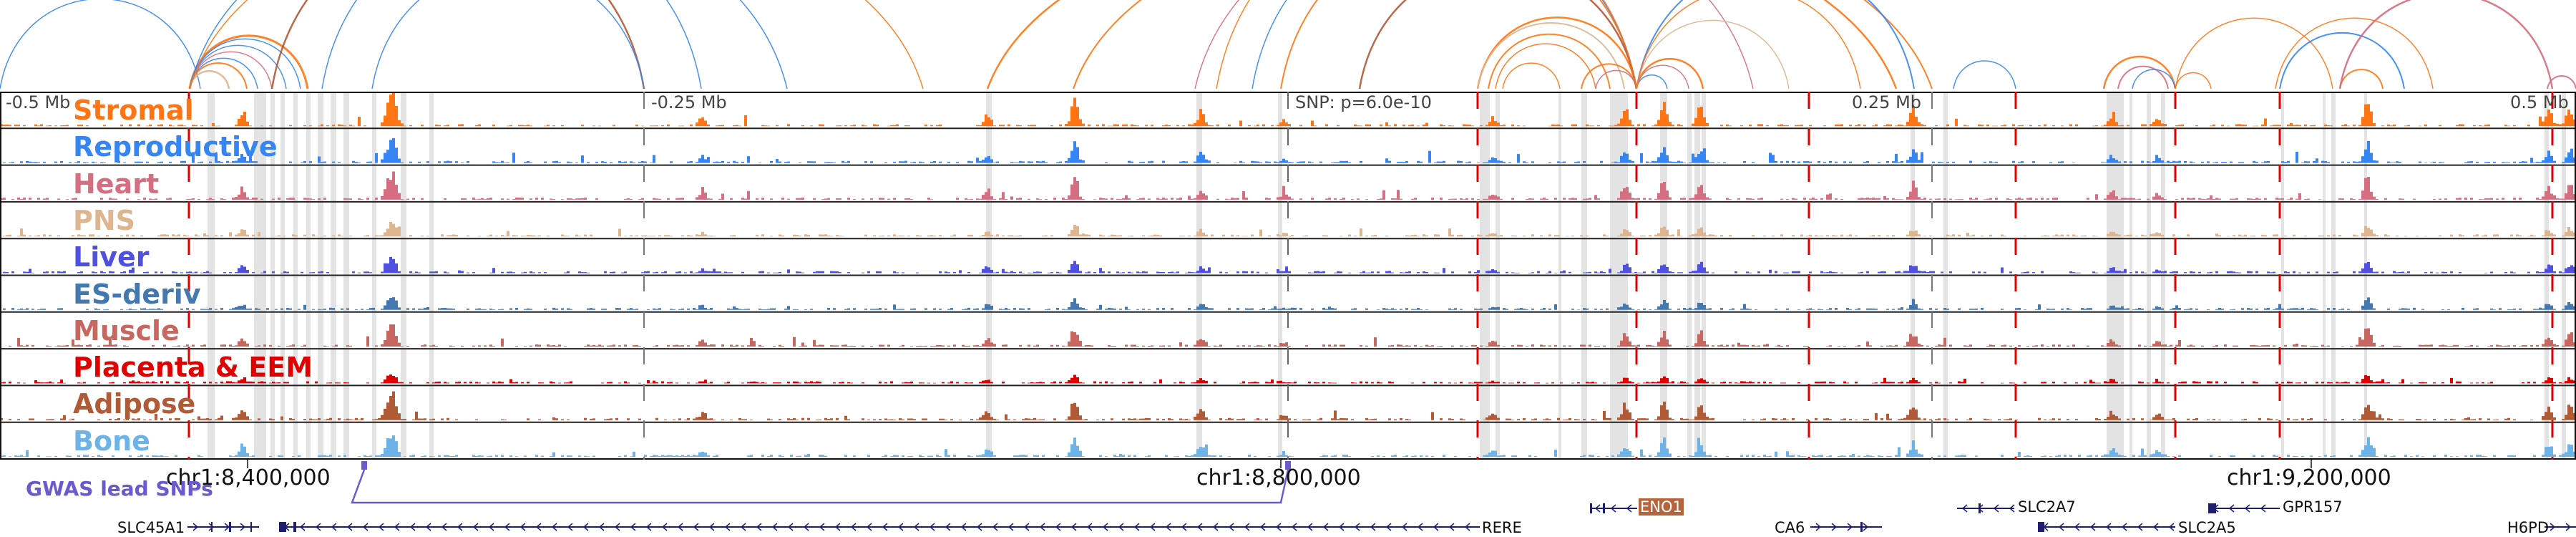 This screenshot has width=2576, height=537. I want to click on gene-label-slc2a7: SLC2A7, so click(2047, 507).